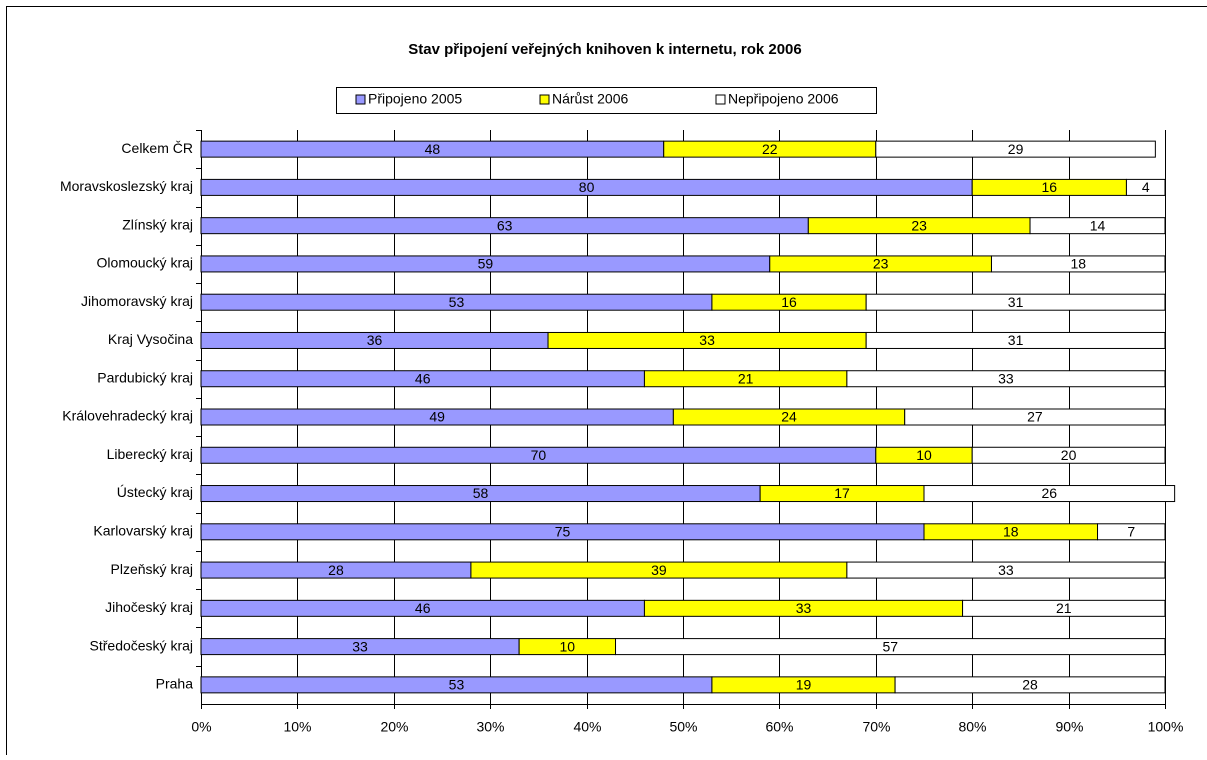 This screenshot has height=760, width=1207. Describe the element at coordinates (659, 570) in the screenshot. I see `data-label: 39` at that location.